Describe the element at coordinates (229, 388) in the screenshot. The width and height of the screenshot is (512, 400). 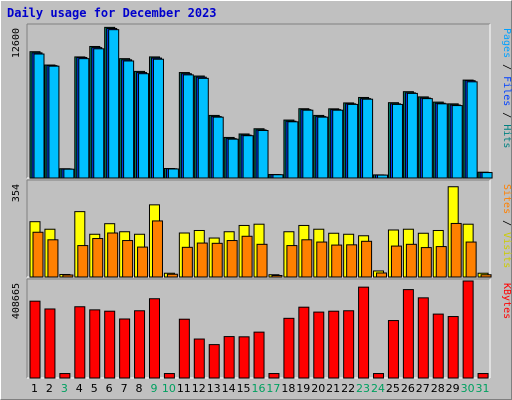
I see `x-tick-label: 14` at that location.